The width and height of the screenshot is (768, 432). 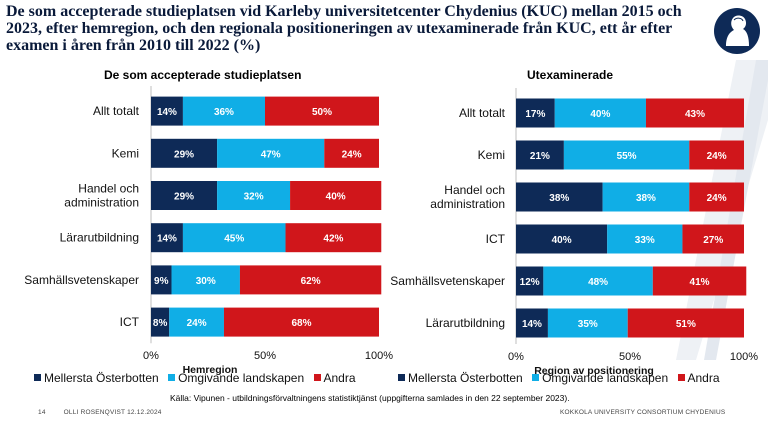 I want to click on data-label: 17%, so click(x=535, y=114).